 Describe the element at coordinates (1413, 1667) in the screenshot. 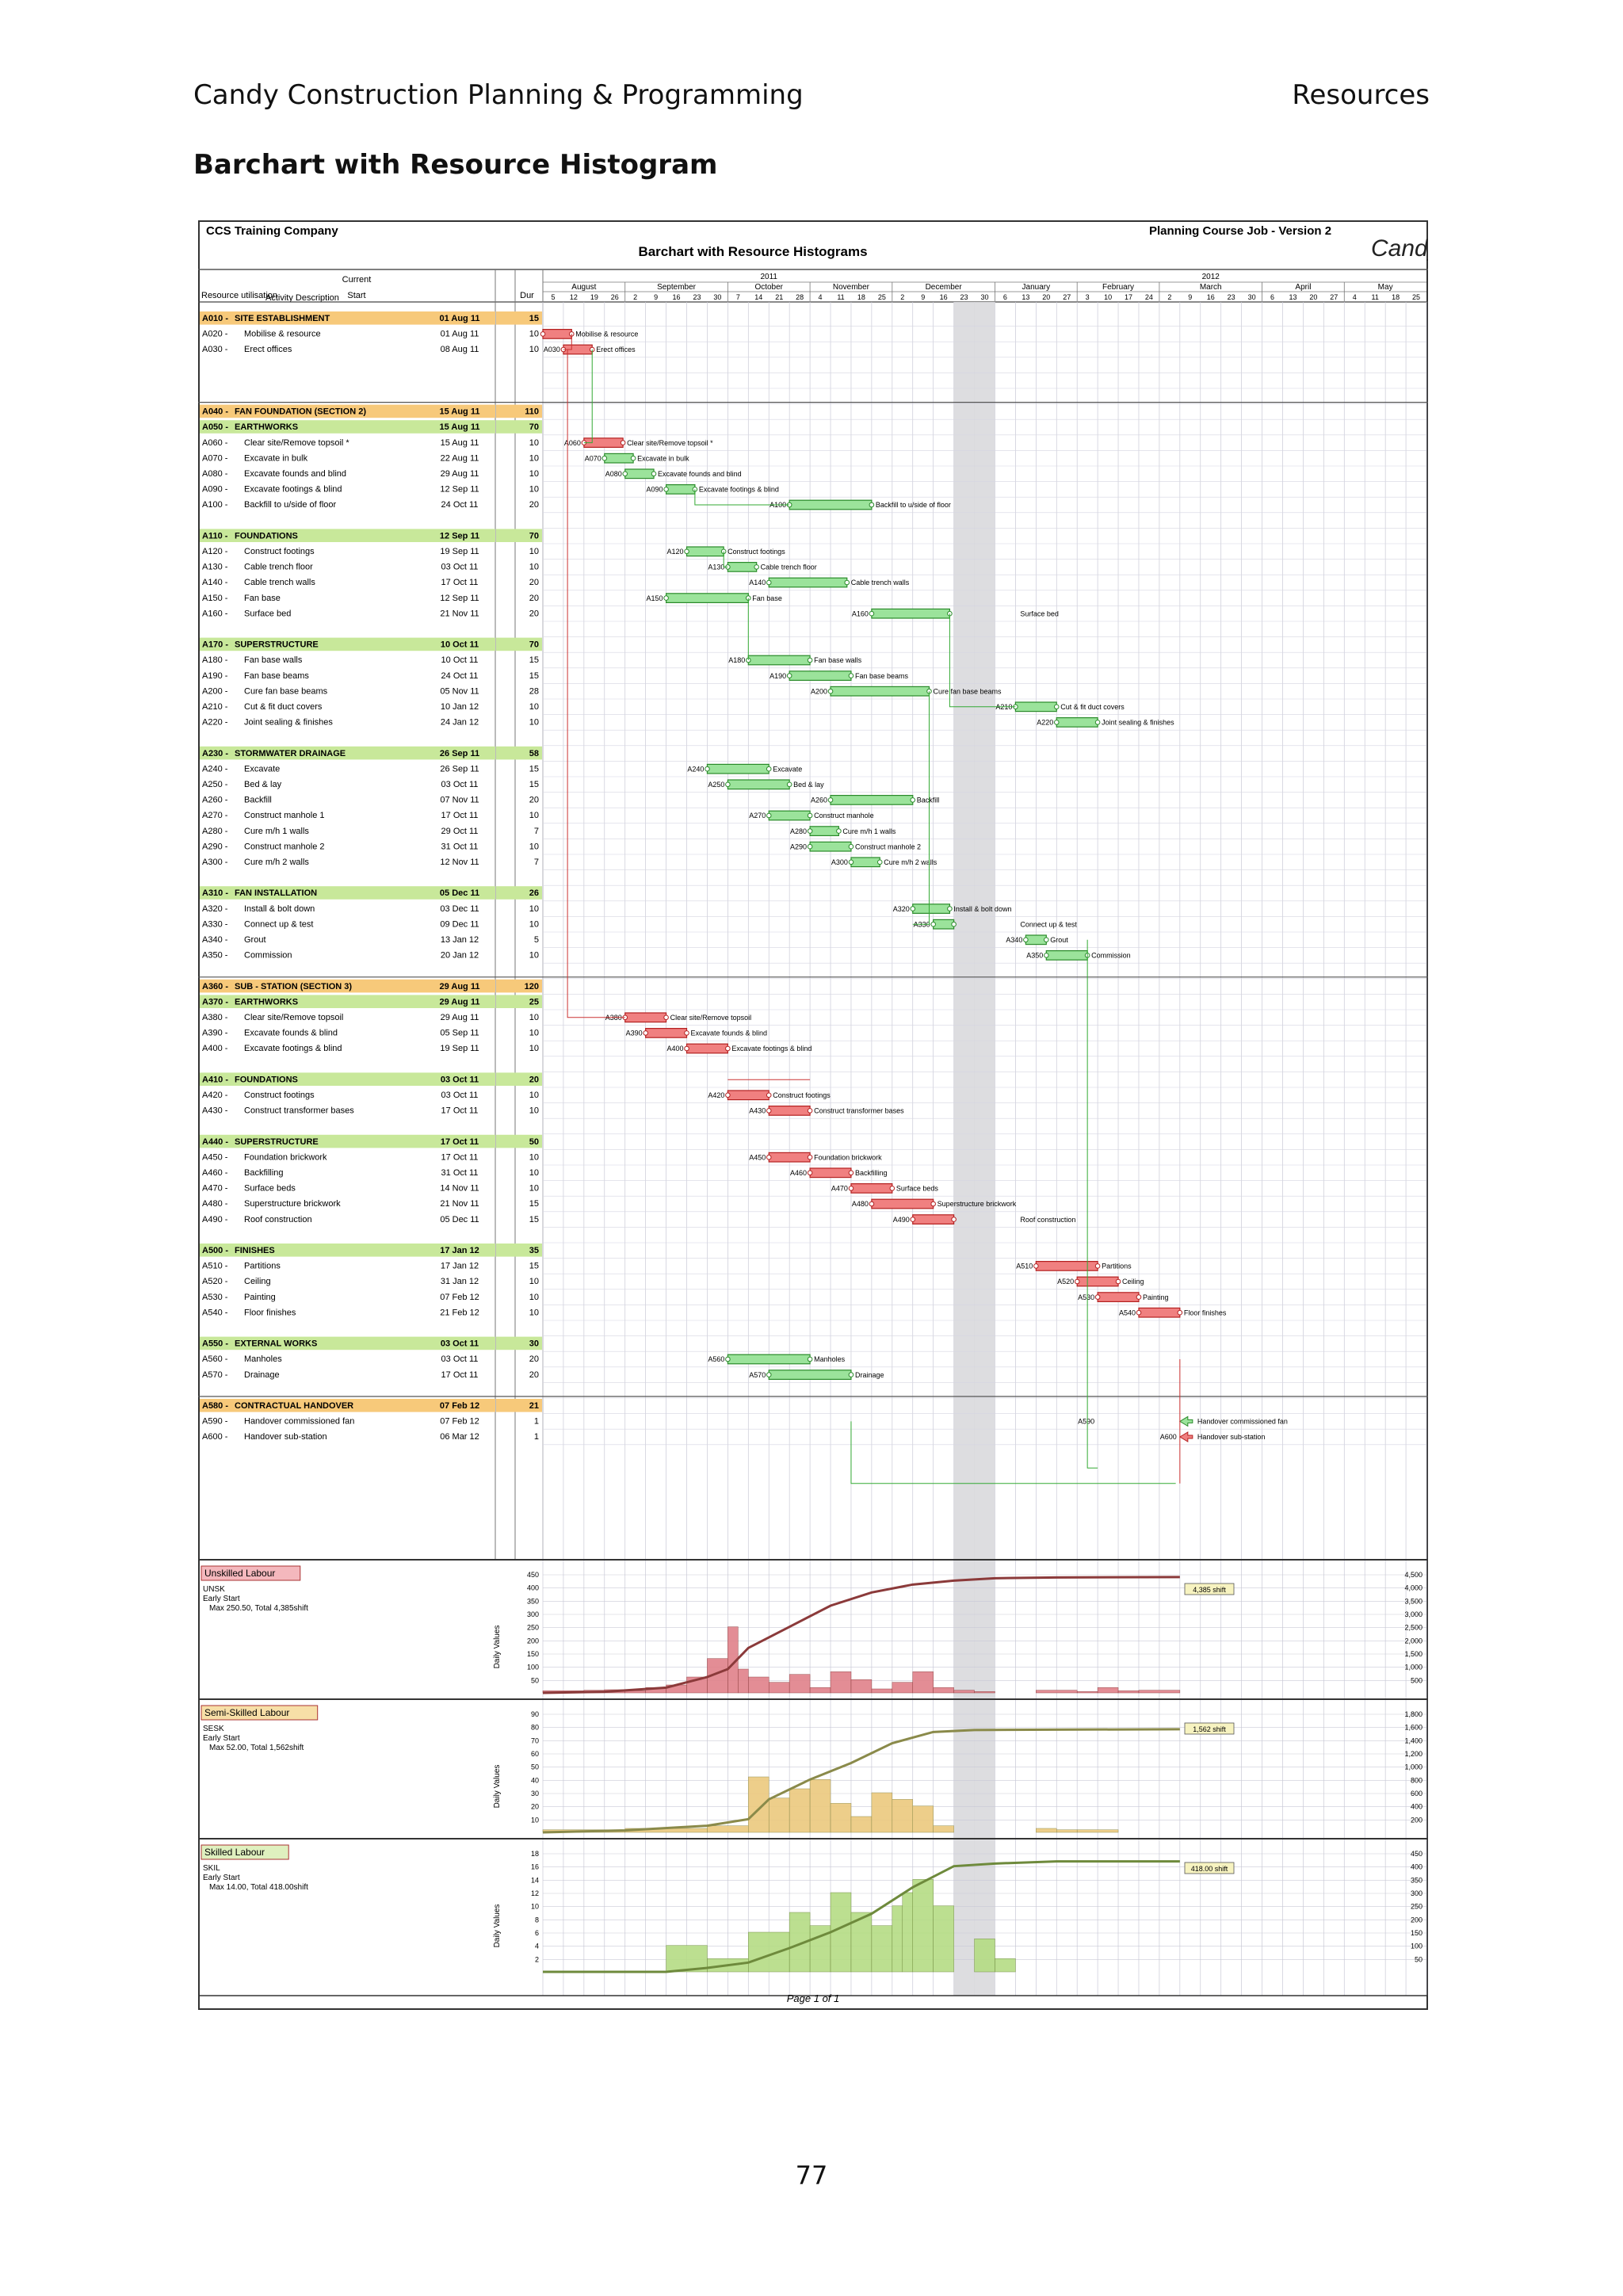

I see `right-tick: 1,000` at that location.